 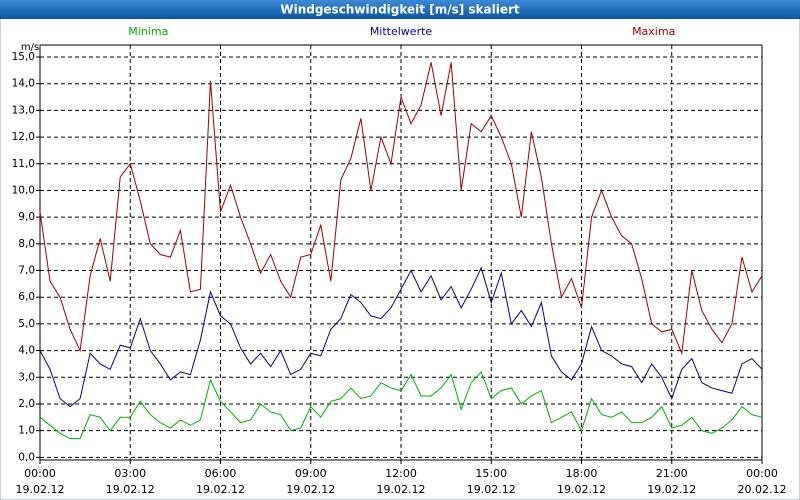 I want to click on x-tick-label: 03:00, so click(x=130, y=473).